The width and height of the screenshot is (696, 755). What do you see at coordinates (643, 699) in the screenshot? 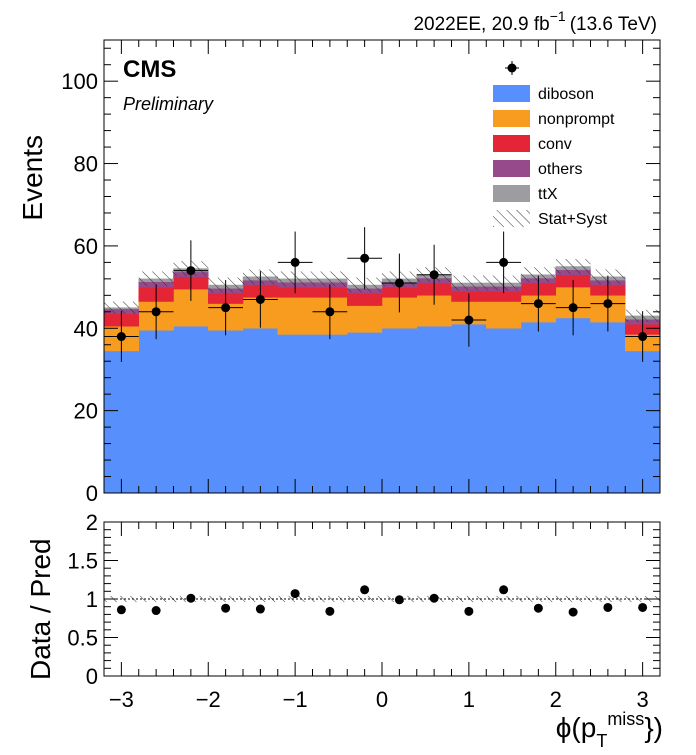
I see `x-tick-label-6: 3` at bounding box center [643, 699].